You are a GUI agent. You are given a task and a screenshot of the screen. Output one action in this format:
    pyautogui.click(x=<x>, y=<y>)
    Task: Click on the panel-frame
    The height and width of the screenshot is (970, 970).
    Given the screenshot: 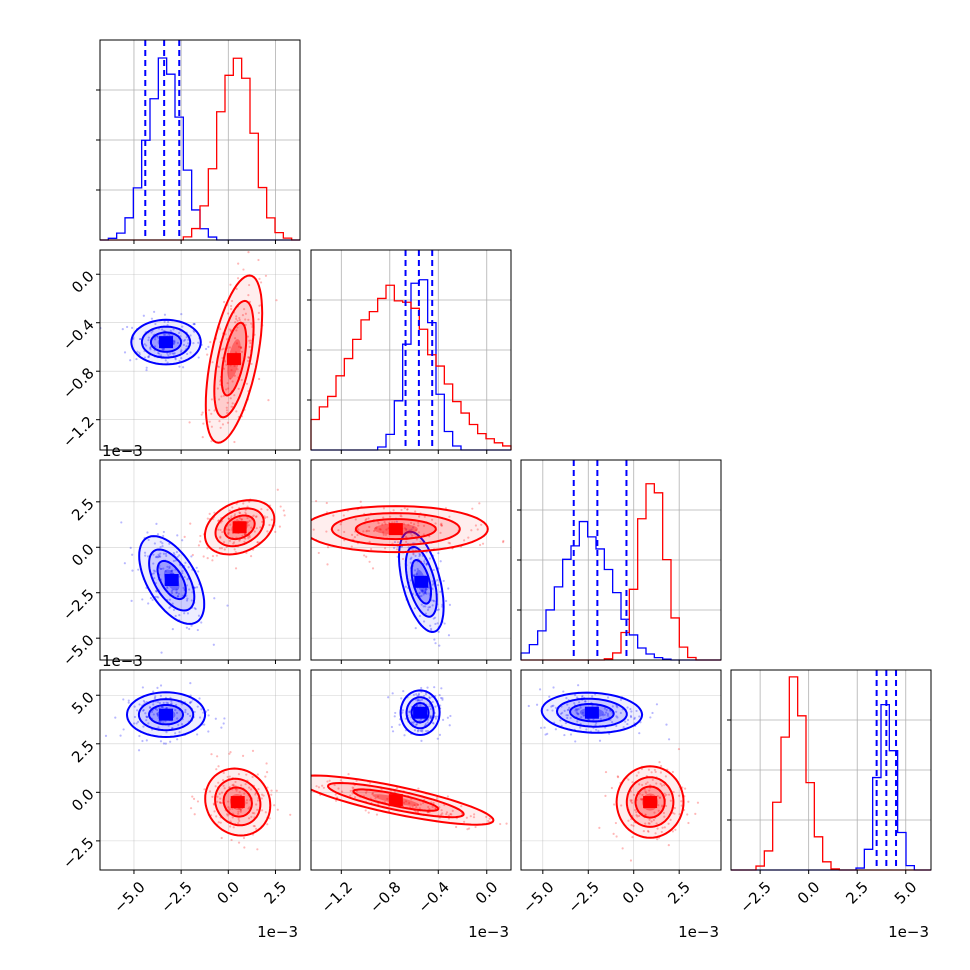 What is the action you would take?
    pyautogui.click(x=200, y=770)
    